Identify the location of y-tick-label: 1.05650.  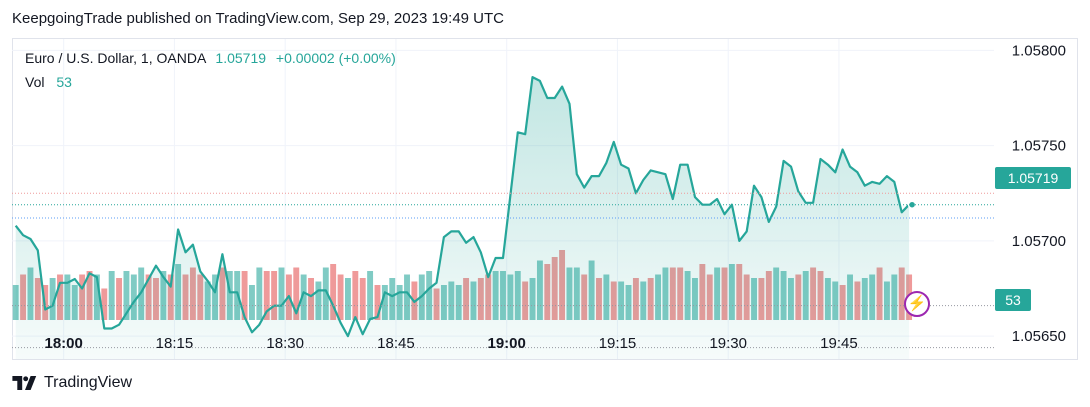
(1039, 336).